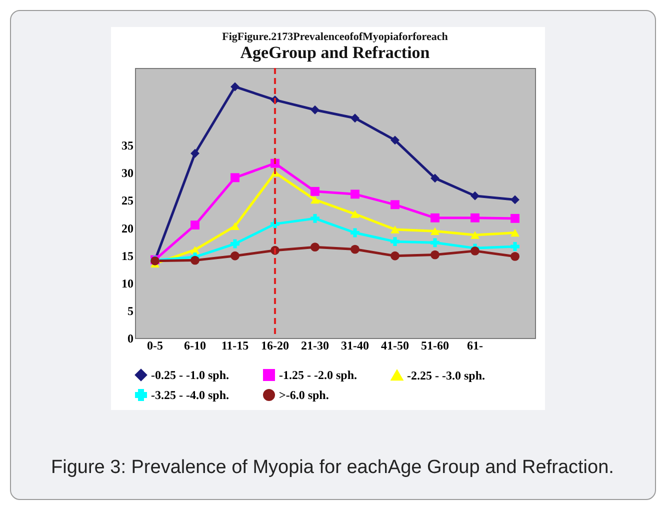  Describe the element at coordinates (128, 228) in the screenshot. I see `y-tick-label: 20` at that location.